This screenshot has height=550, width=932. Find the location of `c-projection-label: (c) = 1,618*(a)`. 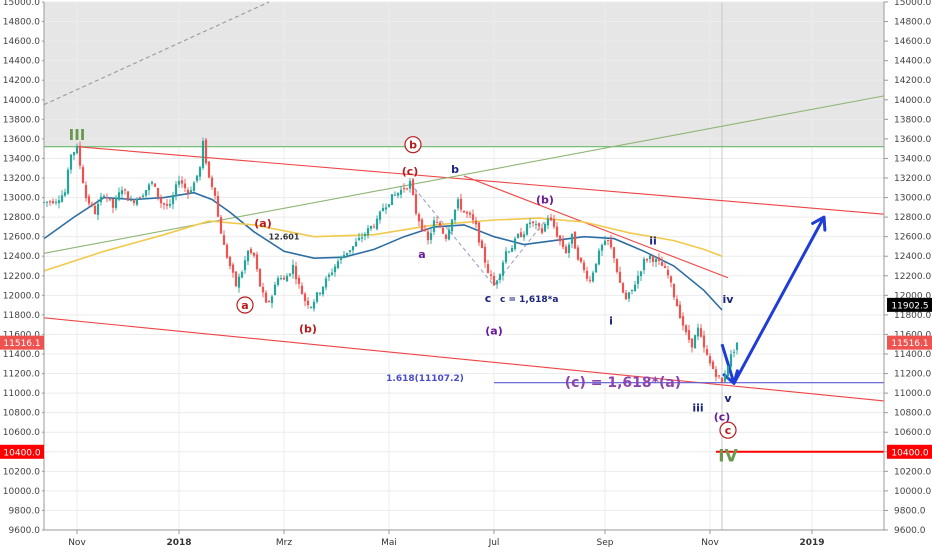

c-projection-label: (c) = 1,618*(a) is located at coordinates (623, 383).